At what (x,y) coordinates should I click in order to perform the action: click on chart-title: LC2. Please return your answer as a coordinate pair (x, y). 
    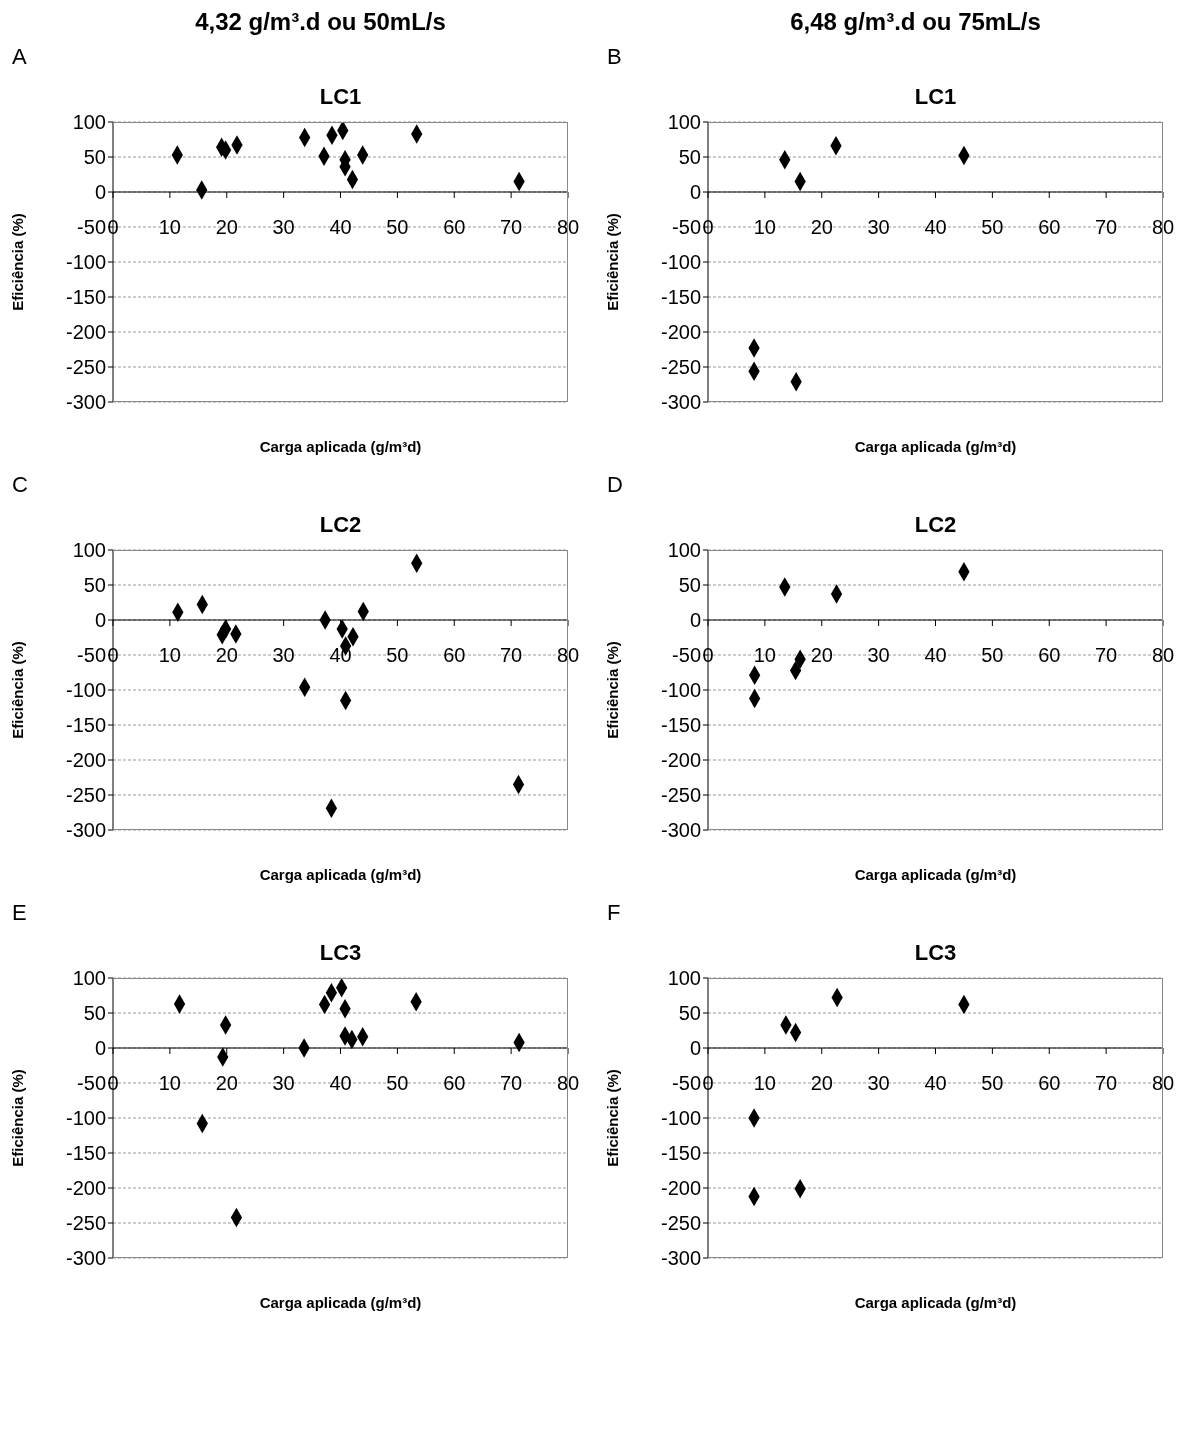
    Looking at the image, I should click on (340, 525).